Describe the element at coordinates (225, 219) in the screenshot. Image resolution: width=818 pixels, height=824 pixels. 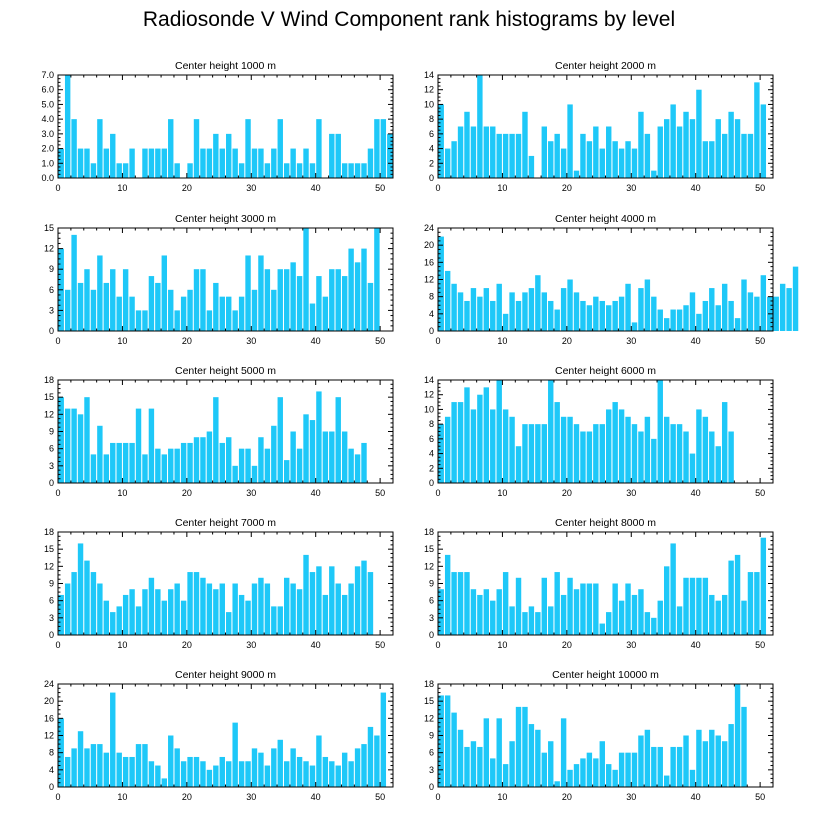
I see `panel-title: Center height 3000 m` at that location.